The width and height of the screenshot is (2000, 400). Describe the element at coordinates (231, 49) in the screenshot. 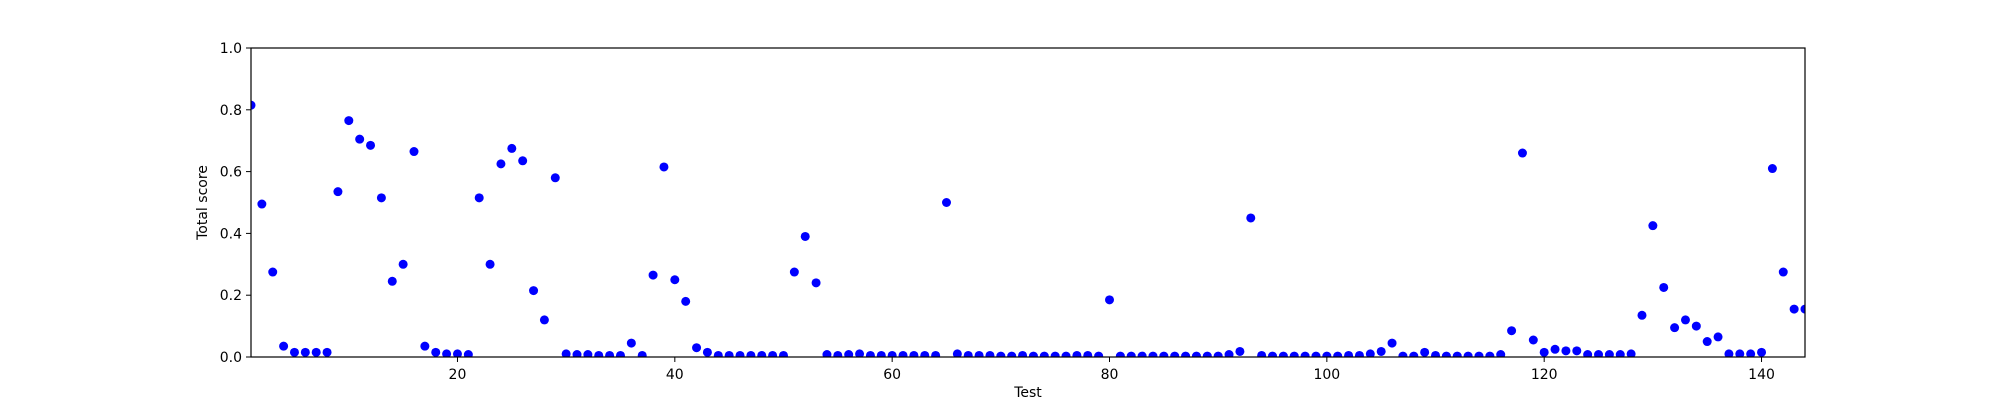

I see `y-tick-label: 1.0` at that location.